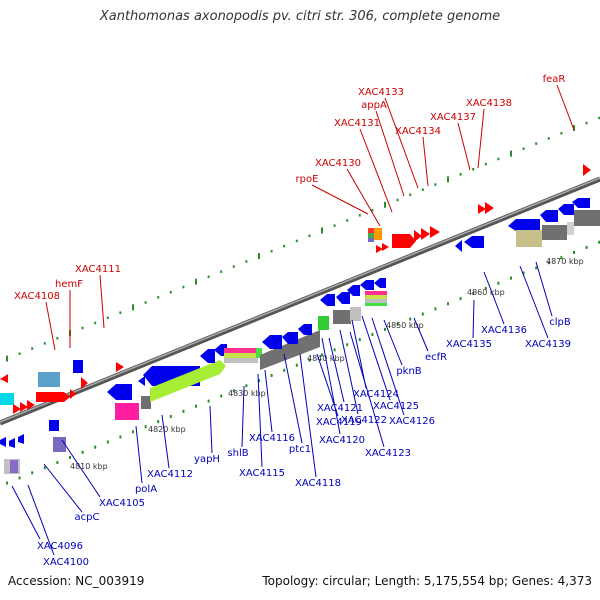 This screenshot has height=600, width=600. Describe the element at coordinates (560, 322) in the screenshot. I see `gene-label-clpb: clpB` at that location.